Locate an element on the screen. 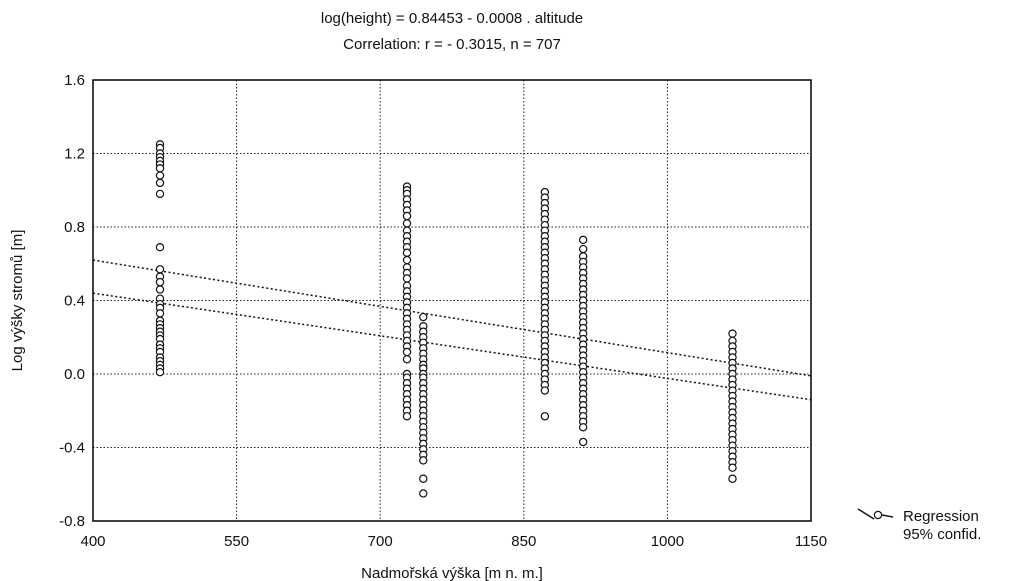 Image resolution: width=1012 pixels, height=581 pixels. x-tick-label: 850 is located at coordinates (523, 541).